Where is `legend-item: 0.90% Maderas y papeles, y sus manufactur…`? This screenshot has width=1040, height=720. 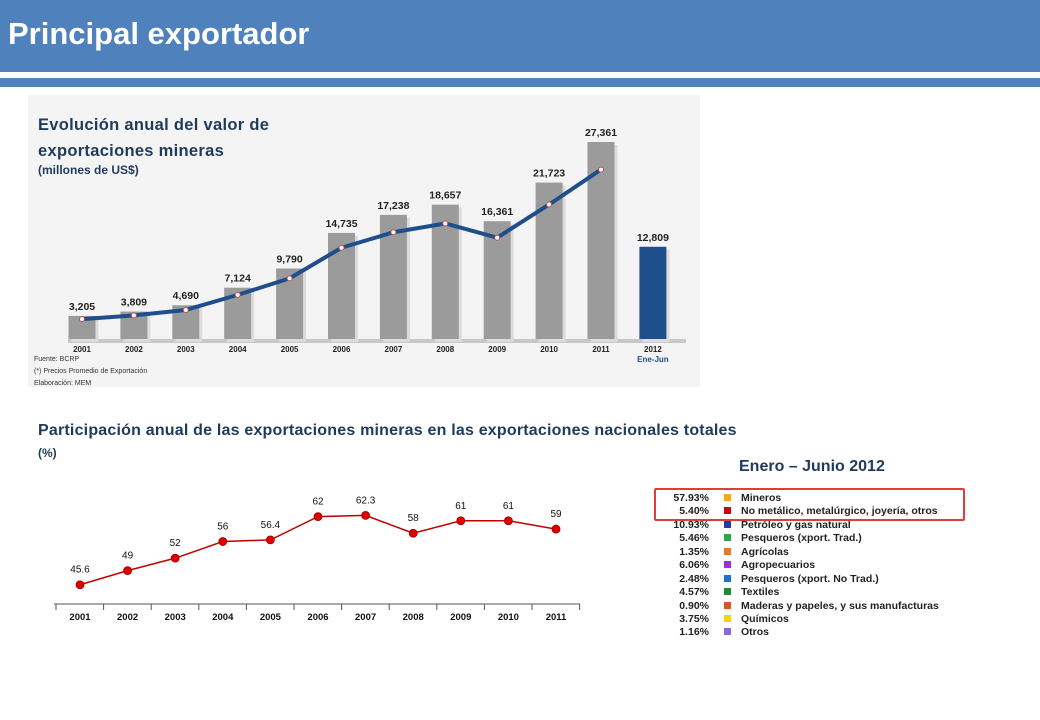 legend-item: 0.90% Maderas y papeles, y sus manufactur… is located at coordinates (810, 606).